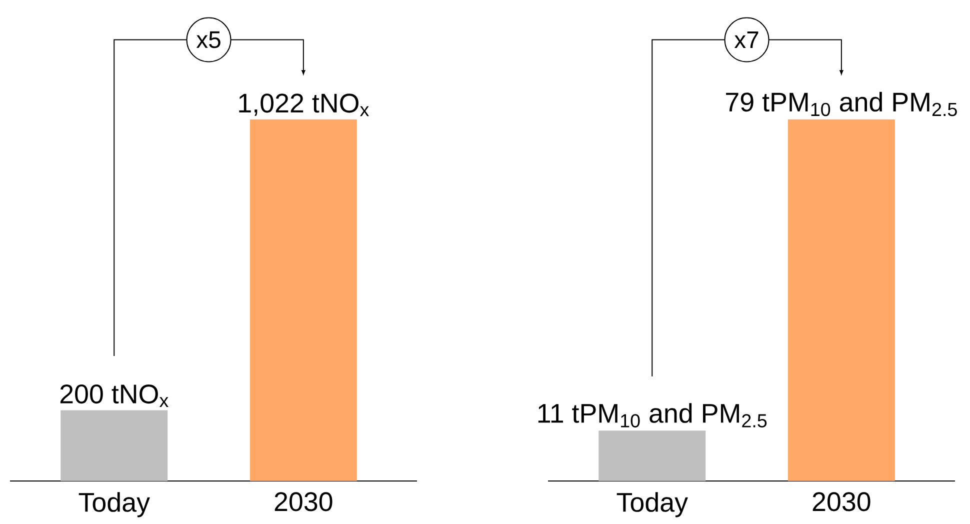  I want to click on data-label: 1,022 tNO$_{x}$, so click(304, 105).